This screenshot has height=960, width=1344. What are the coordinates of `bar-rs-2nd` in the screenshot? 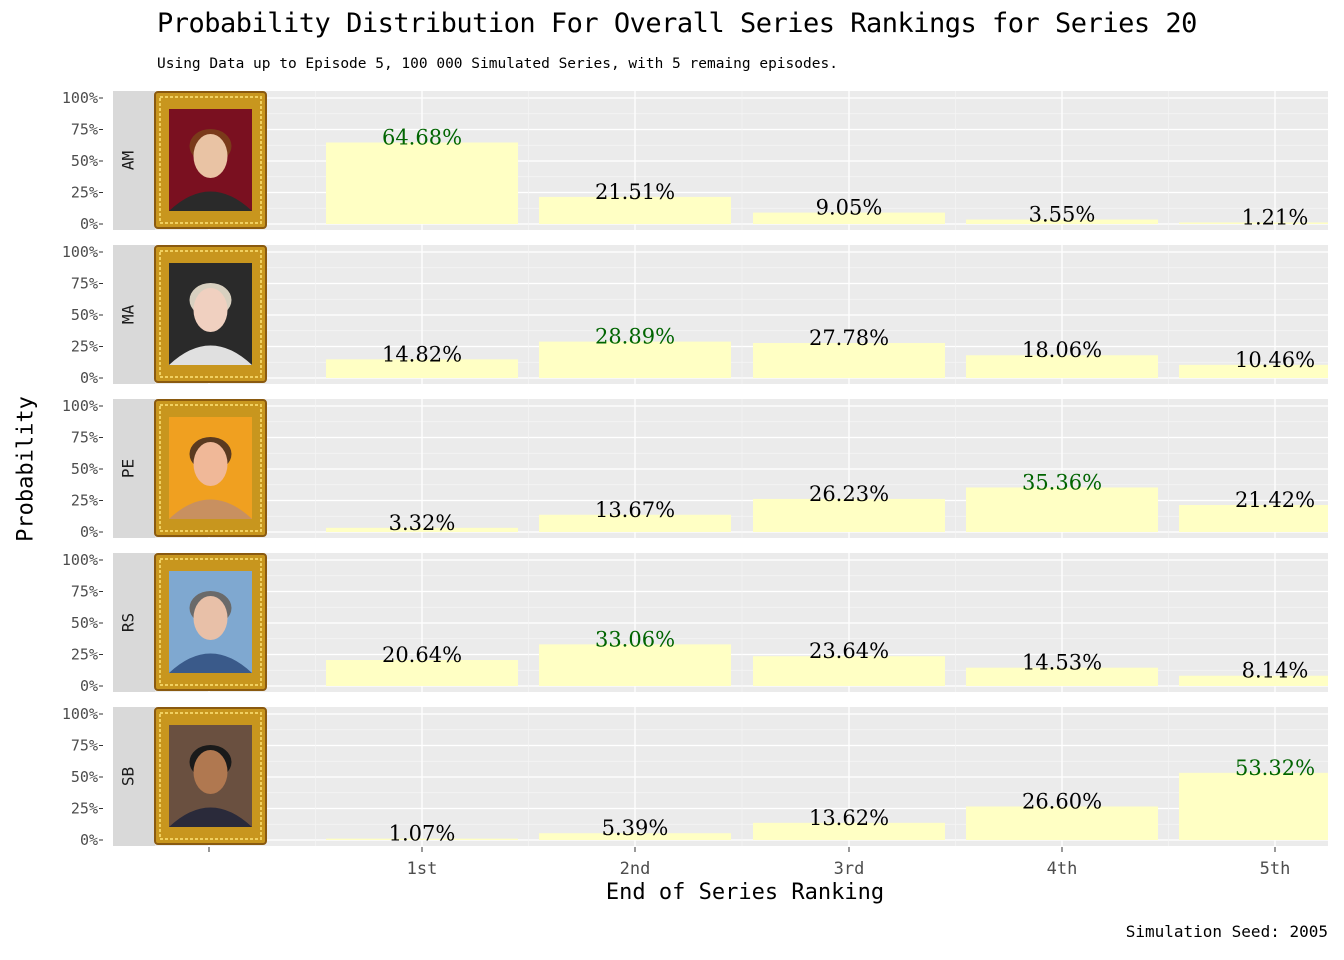 It's located at (635, 665).